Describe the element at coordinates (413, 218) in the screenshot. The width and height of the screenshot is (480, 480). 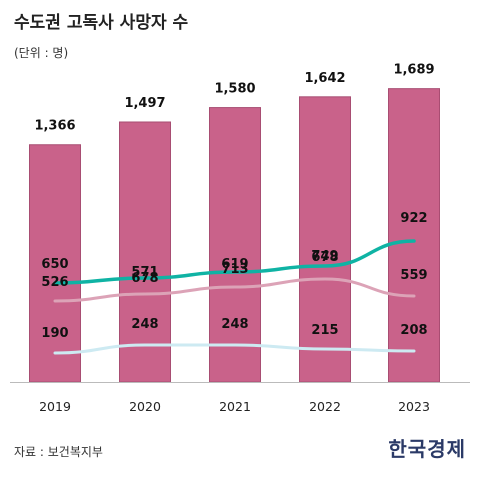
I see `line-value-label-gyeonggi-2023: 922` at that location.